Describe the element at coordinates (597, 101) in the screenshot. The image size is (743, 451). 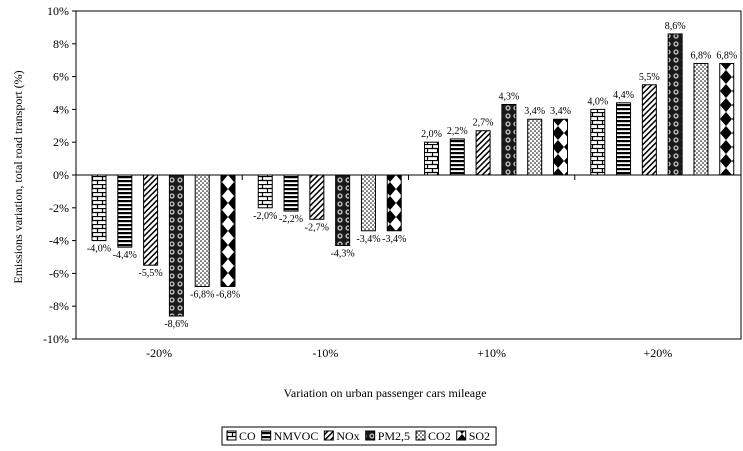
I see `data-label: 4,0%` at that location.